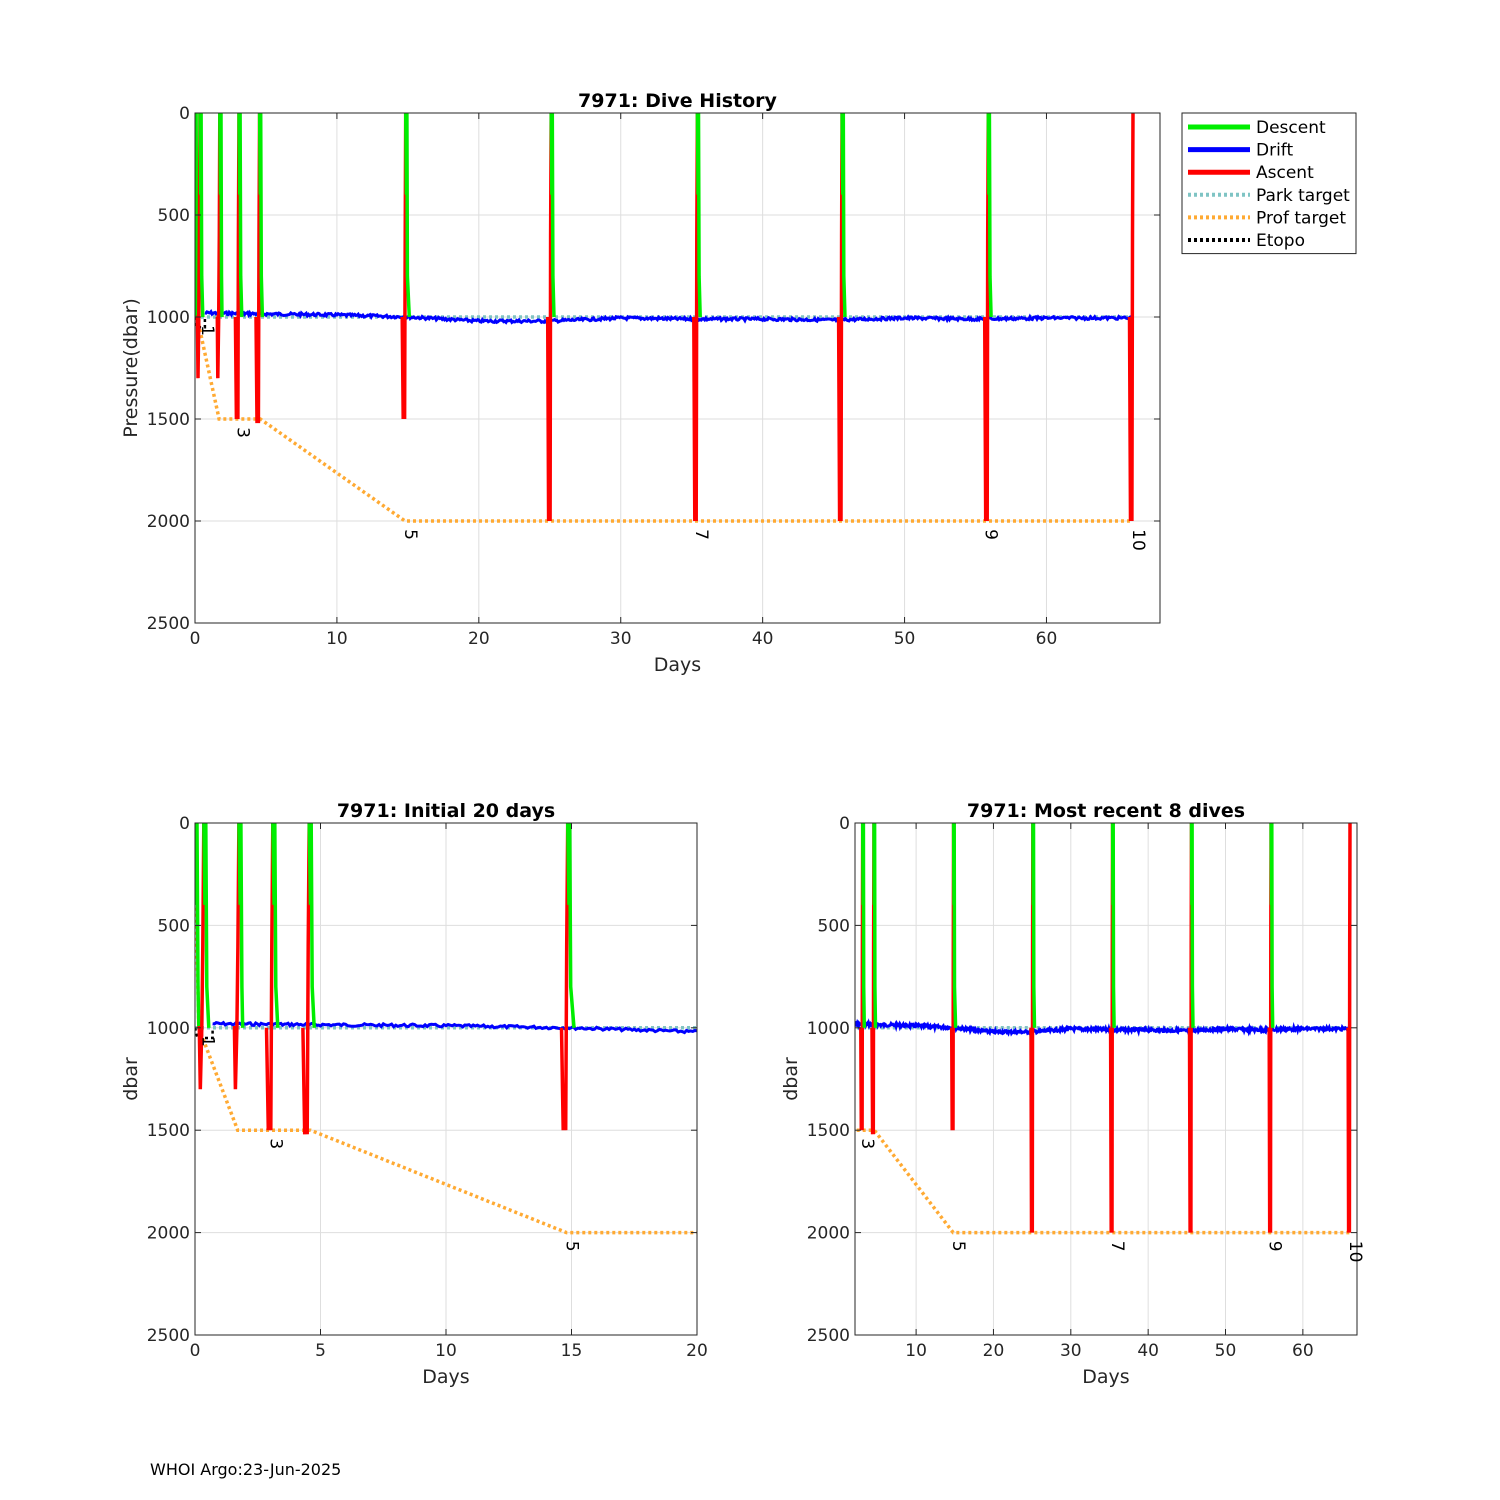  Describe the element at coordinates (571, 1246) in the screenshot. I see `cycle-label: 5` at that location.